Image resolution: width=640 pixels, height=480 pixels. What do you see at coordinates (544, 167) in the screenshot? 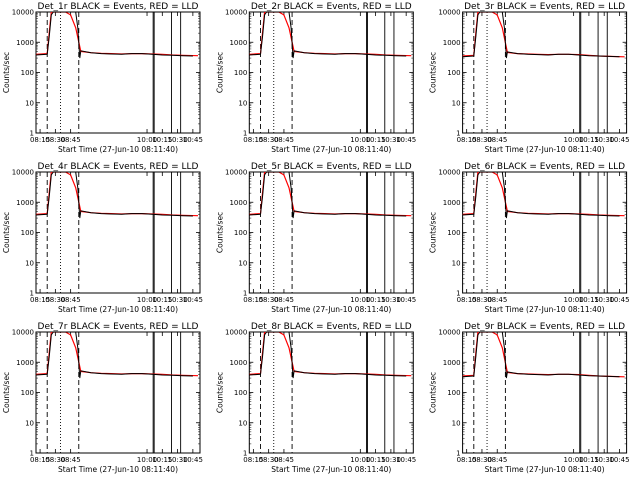
I see `panel-title: Det_6r BLACK = Events, RED = LLD` at bounding box center [544, 167].